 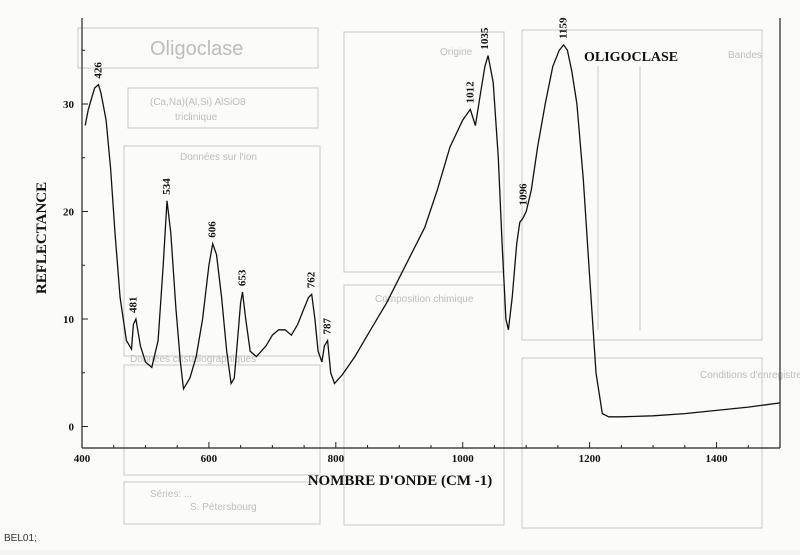 I want to click on y-tick-label: 10, so click(x=69, y=320).